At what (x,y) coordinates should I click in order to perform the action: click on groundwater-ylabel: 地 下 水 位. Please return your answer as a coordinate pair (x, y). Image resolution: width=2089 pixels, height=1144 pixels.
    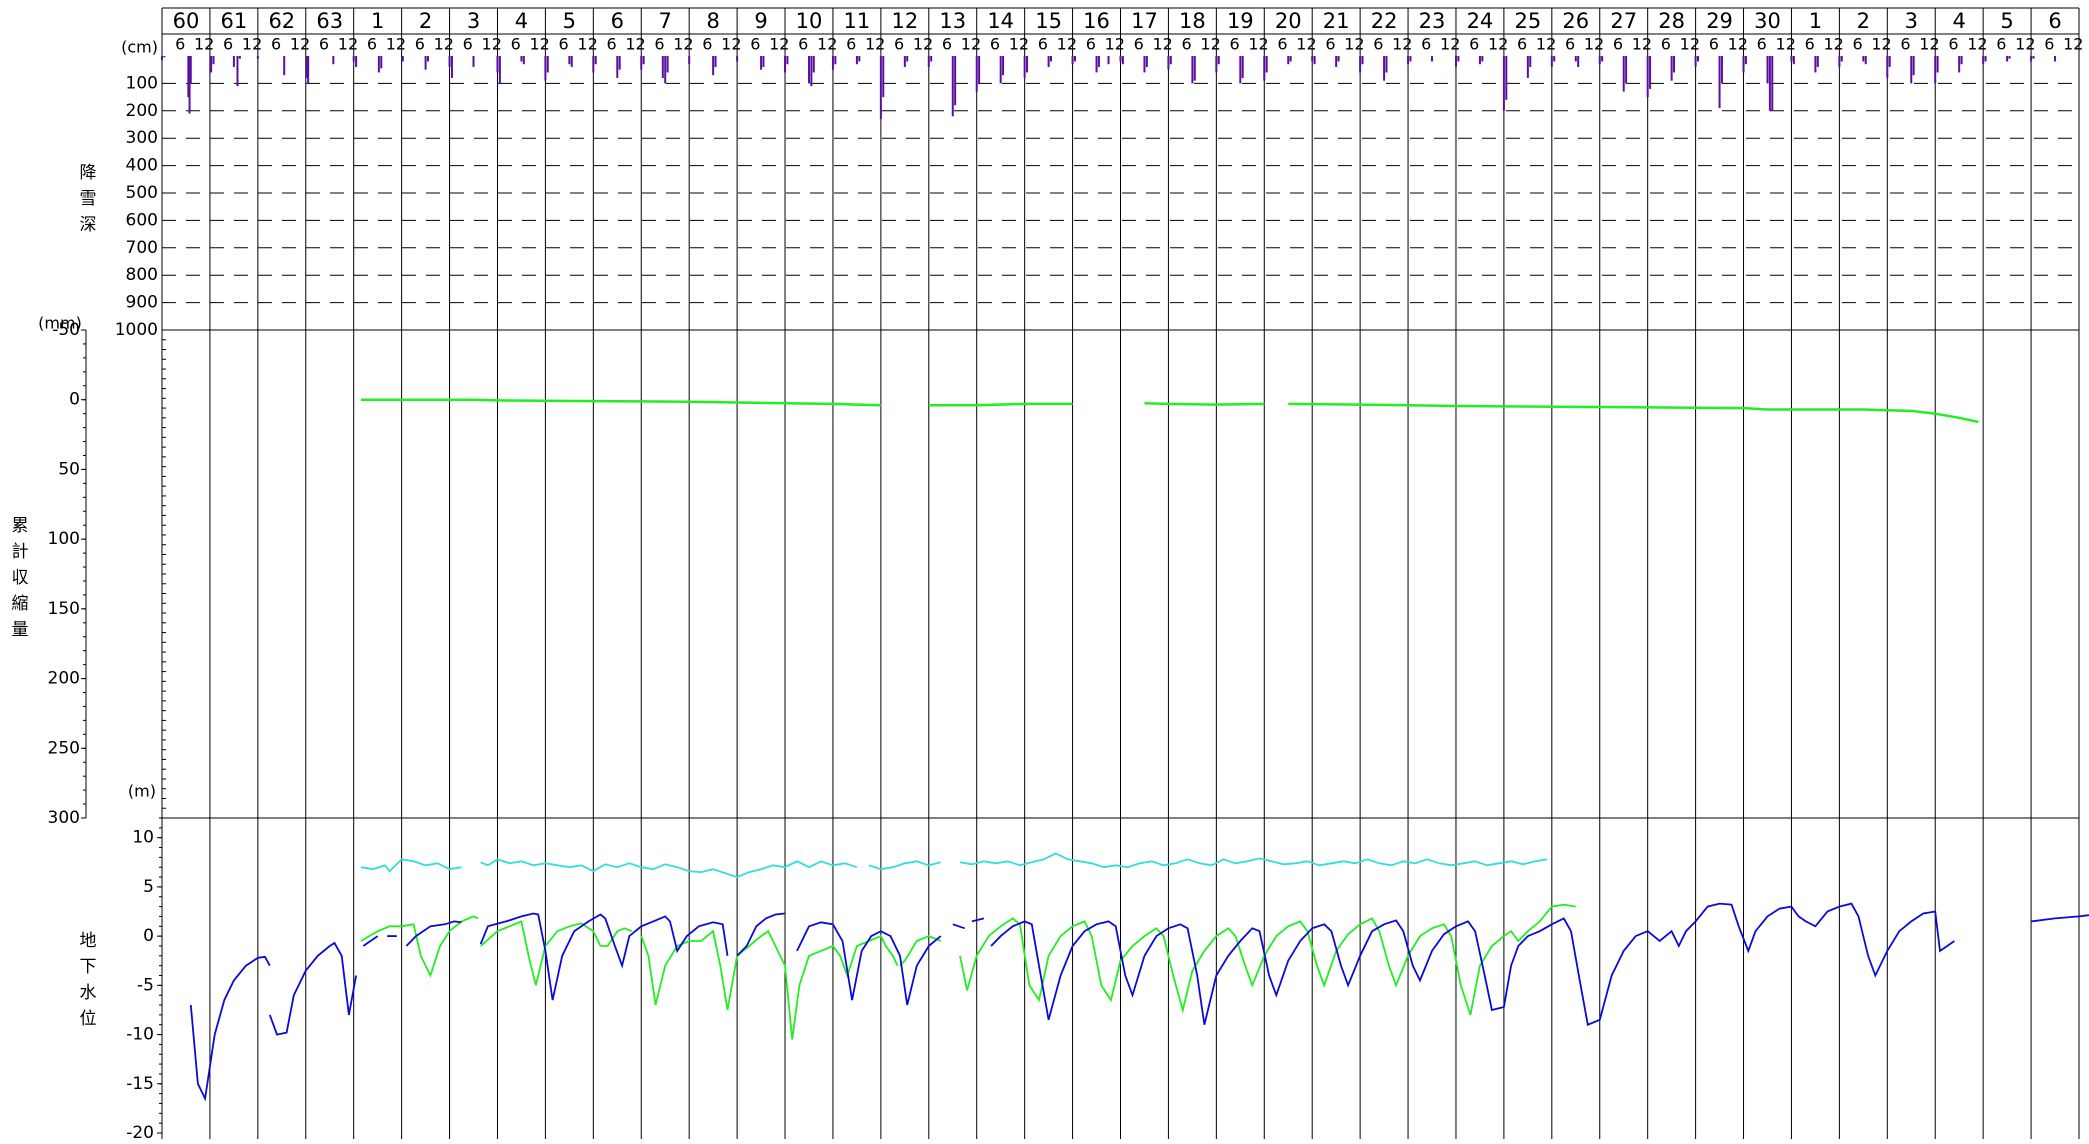
    Looking at the image, I should click on (88, 980).